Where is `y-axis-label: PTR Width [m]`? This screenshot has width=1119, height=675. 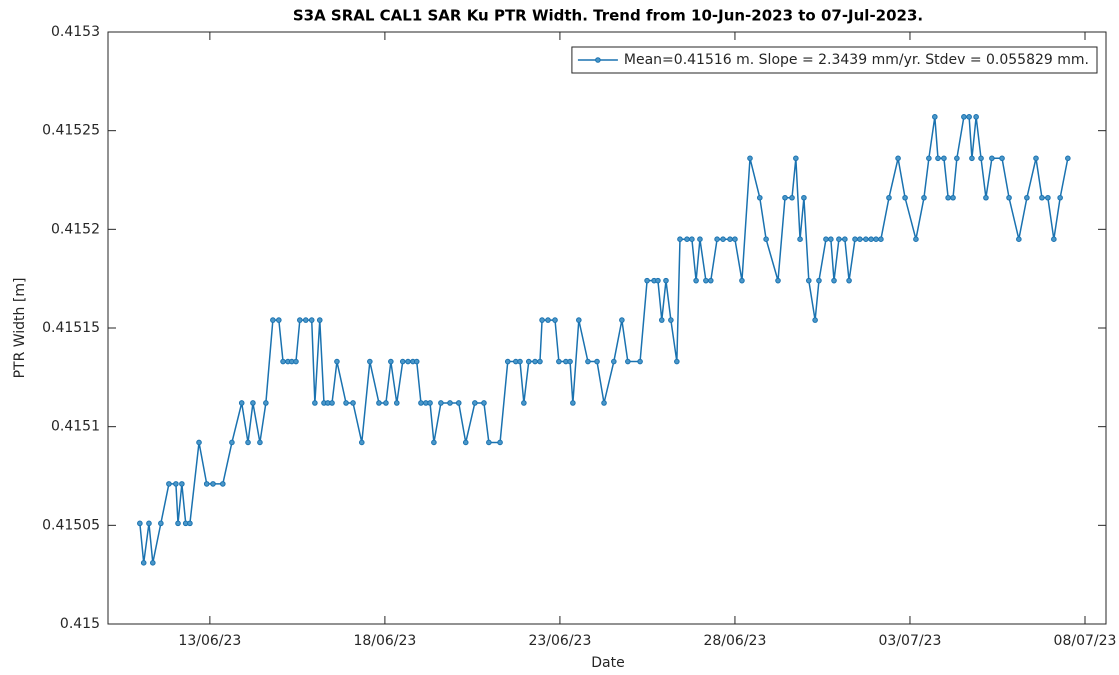
y-axis-label: PTR Width [m] is located at coordinates (20, 328).